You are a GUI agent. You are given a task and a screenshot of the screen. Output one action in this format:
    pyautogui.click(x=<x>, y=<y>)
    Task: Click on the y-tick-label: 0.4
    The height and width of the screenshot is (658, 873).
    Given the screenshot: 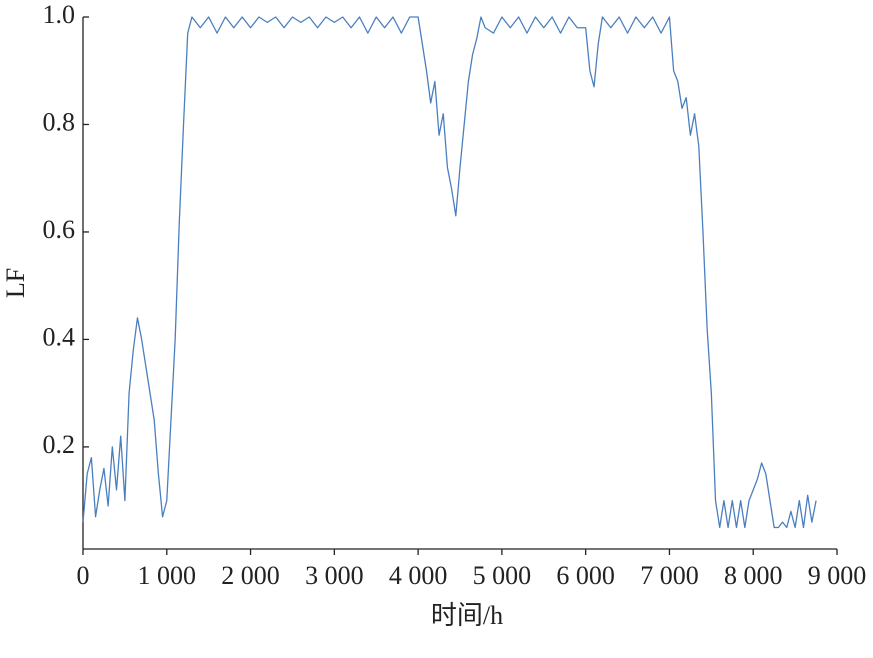 What is the action you would take?
    pyautogui.click(x=59, y=336)
    